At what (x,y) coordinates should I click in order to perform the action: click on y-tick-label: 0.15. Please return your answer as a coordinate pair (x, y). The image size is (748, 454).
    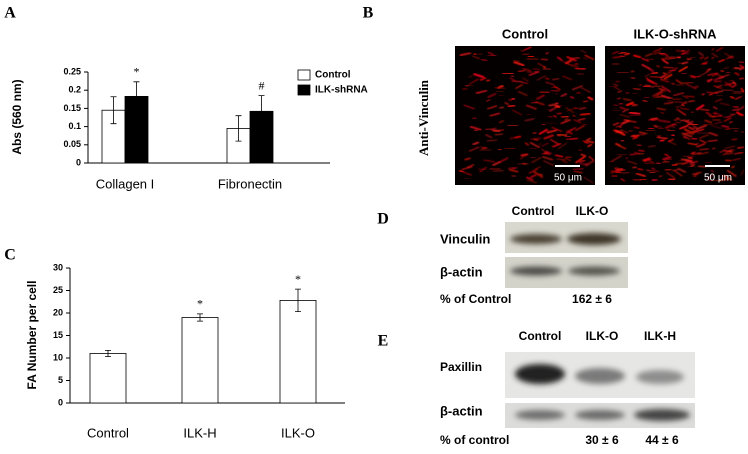
    Looking at the image, I should click on (72, 108).